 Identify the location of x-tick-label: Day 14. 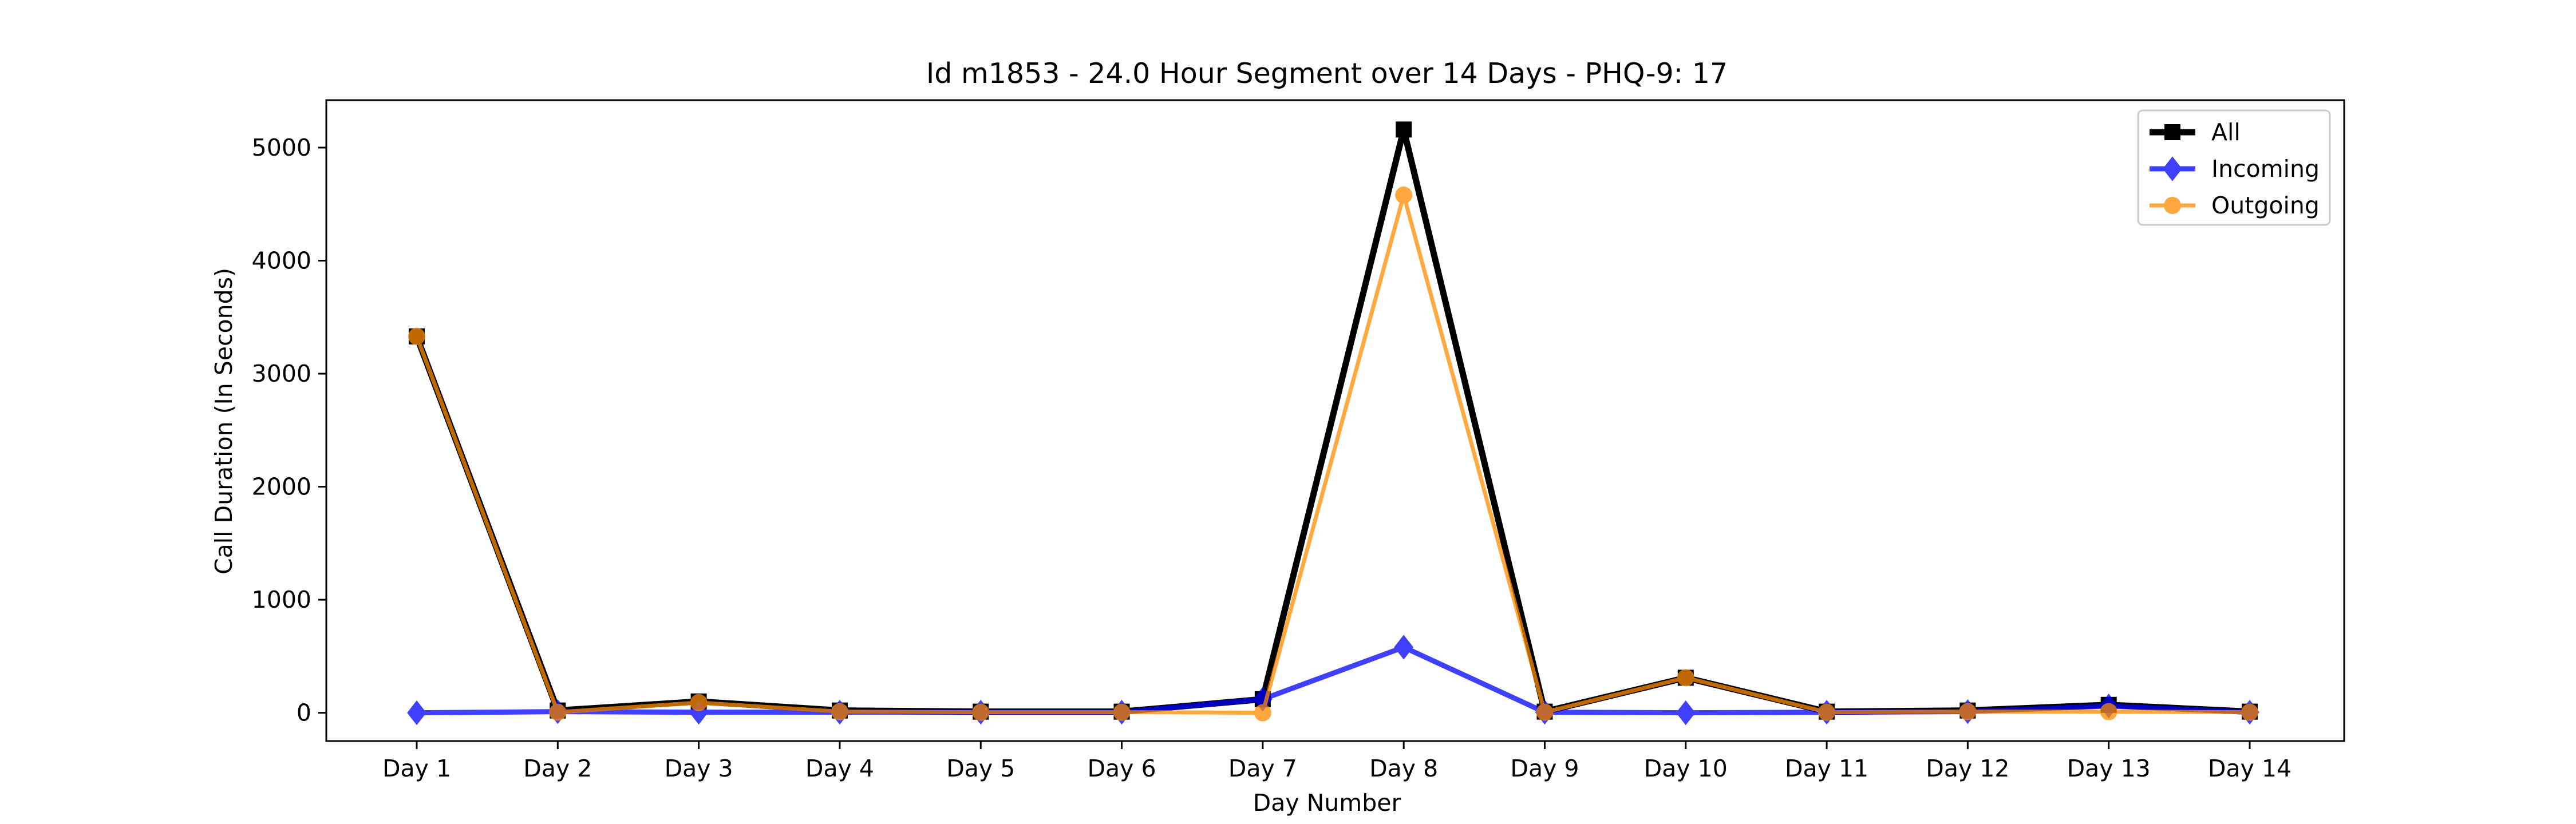
(2249, 768).